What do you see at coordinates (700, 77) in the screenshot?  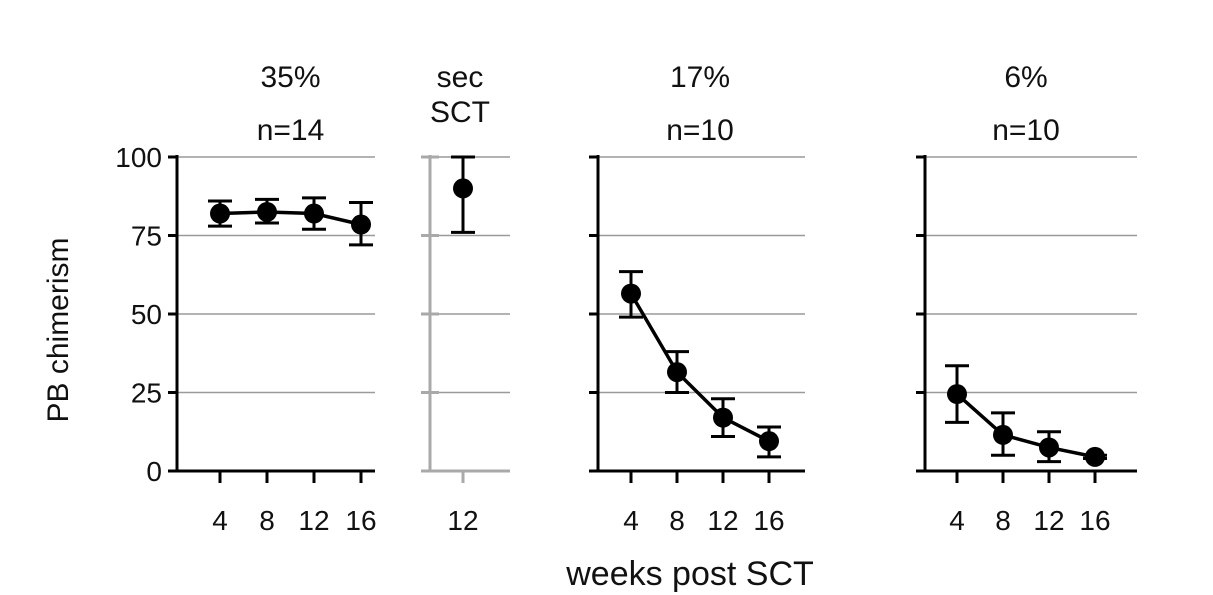 I see `panel-title-line1: 17%` at bounding box center [700, 77].